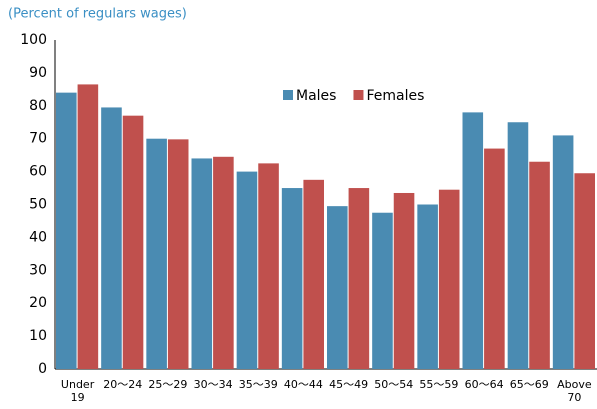 The image size is (597, 409). Describe the element at coordinates (348, 384) in the screenshot. I see `x-tick-label: 45〜49` at that location.